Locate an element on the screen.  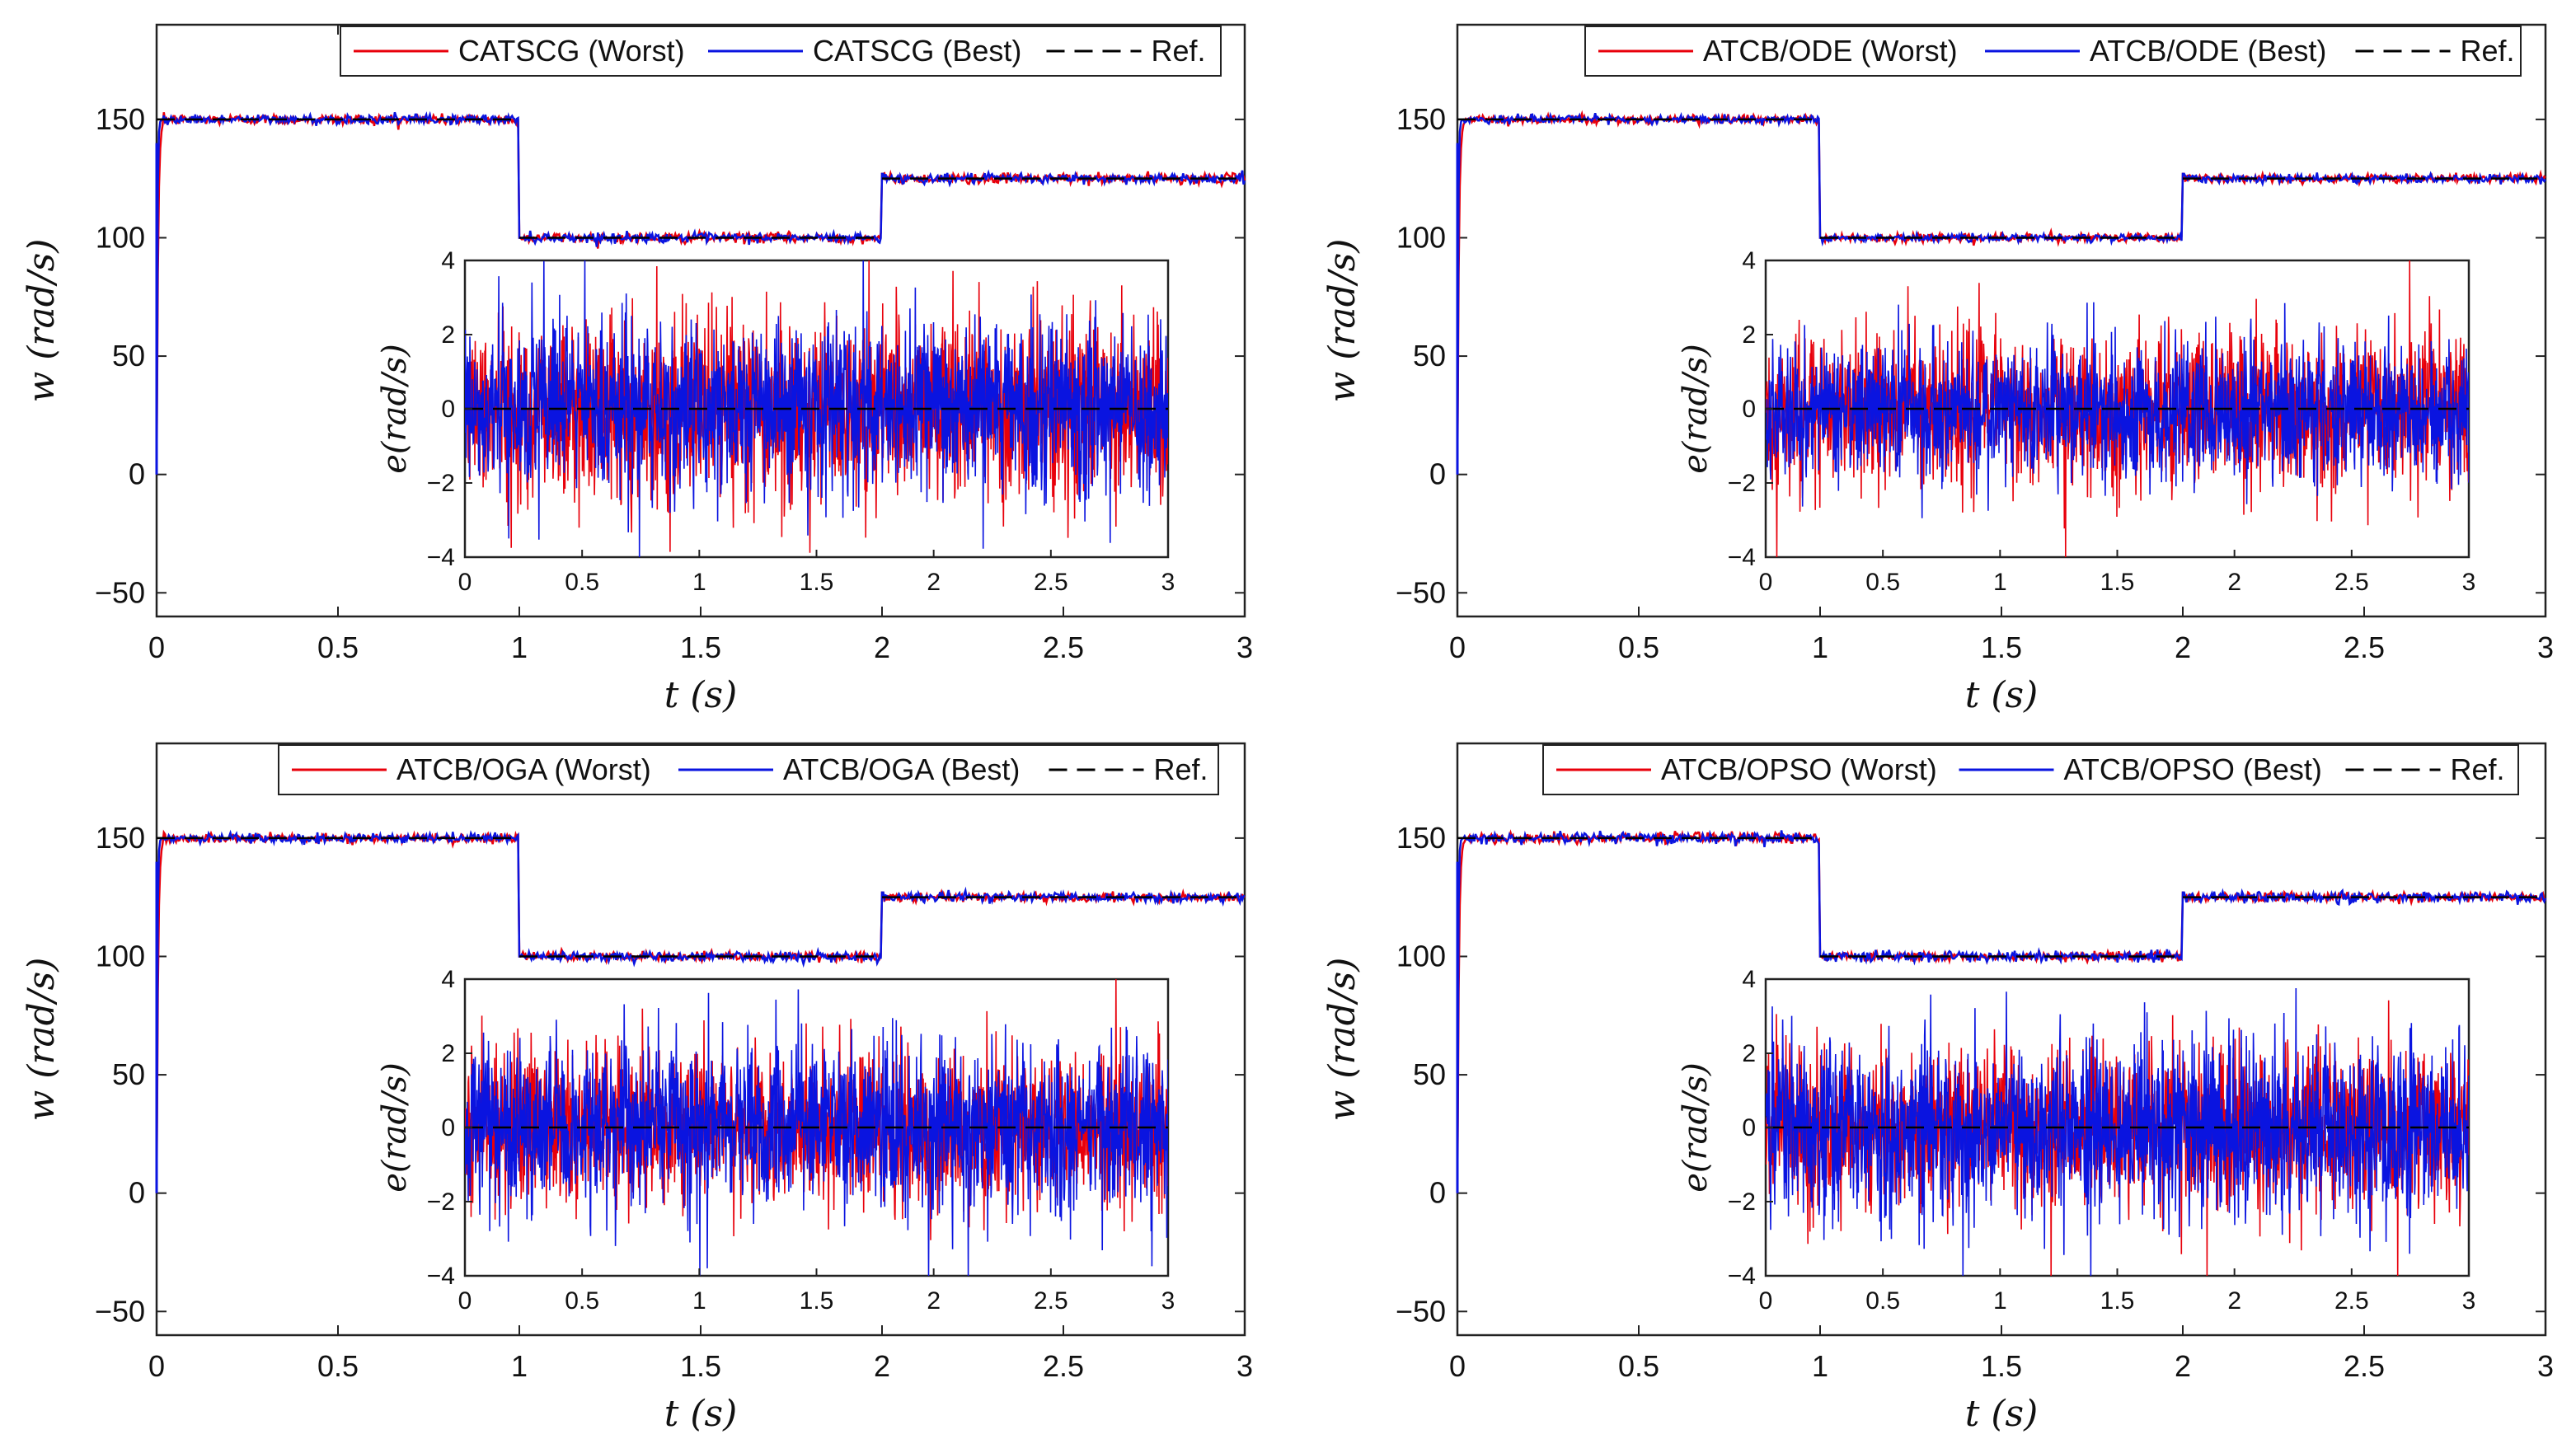
x-tick-label: 1.5 is located at coordinates (701, 647).